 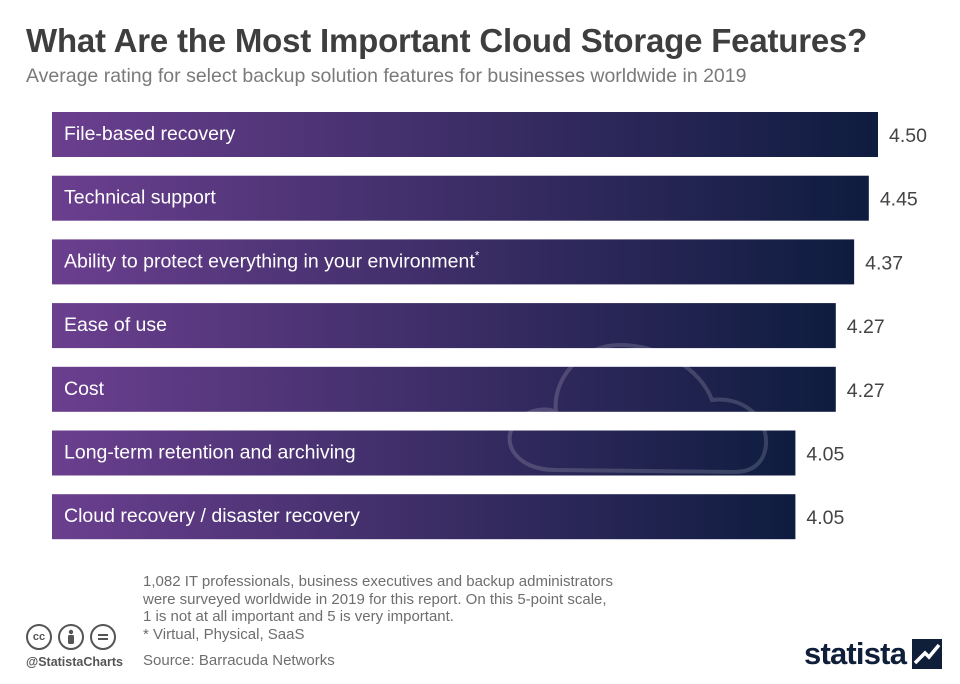 I want to click on license-icons: cc, so click(x=71, y=637).